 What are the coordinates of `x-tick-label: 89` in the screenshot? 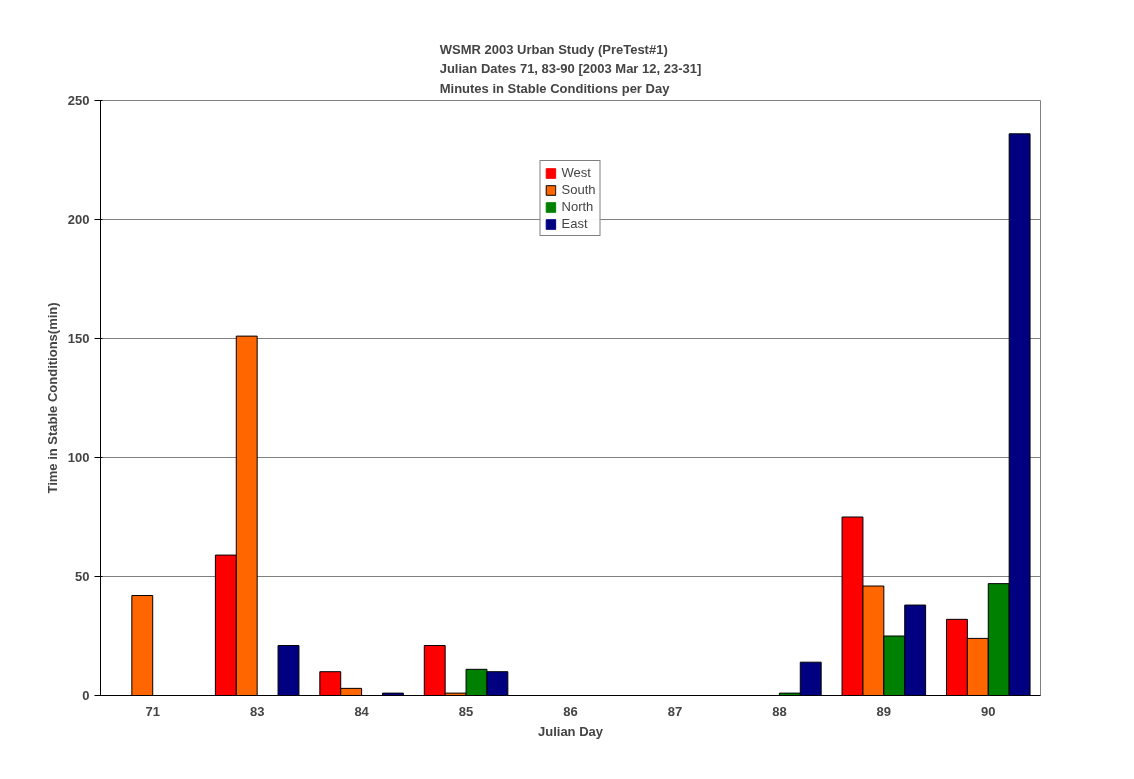 It's located at (884, 711).